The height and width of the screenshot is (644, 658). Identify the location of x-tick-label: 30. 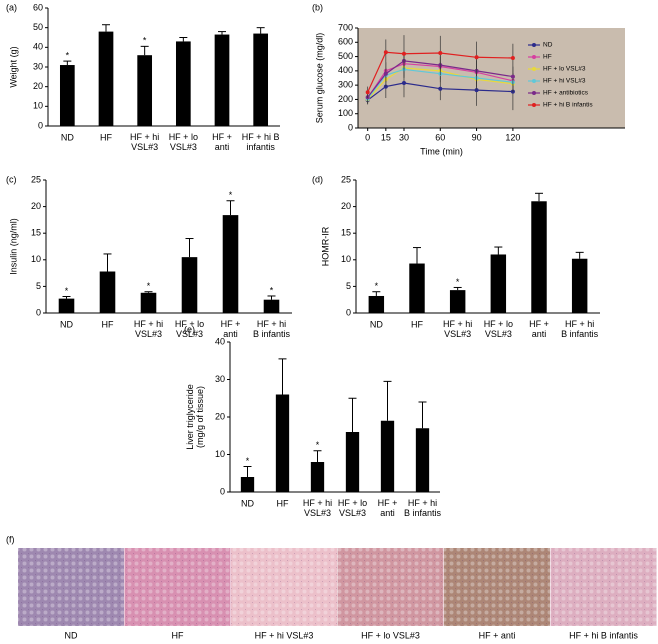
(404, 137).